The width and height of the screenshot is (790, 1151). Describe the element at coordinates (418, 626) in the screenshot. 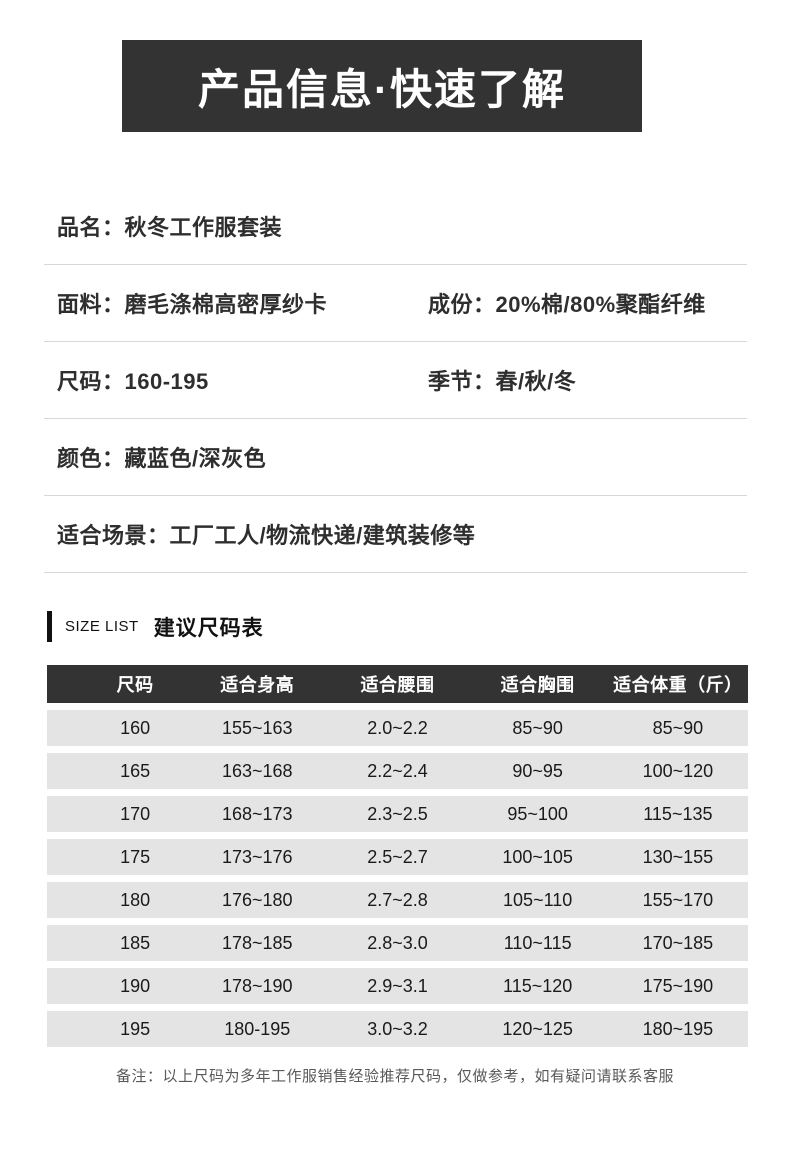

I see `size-list-heading: SIZE LIST 建议尺码表` at that location.